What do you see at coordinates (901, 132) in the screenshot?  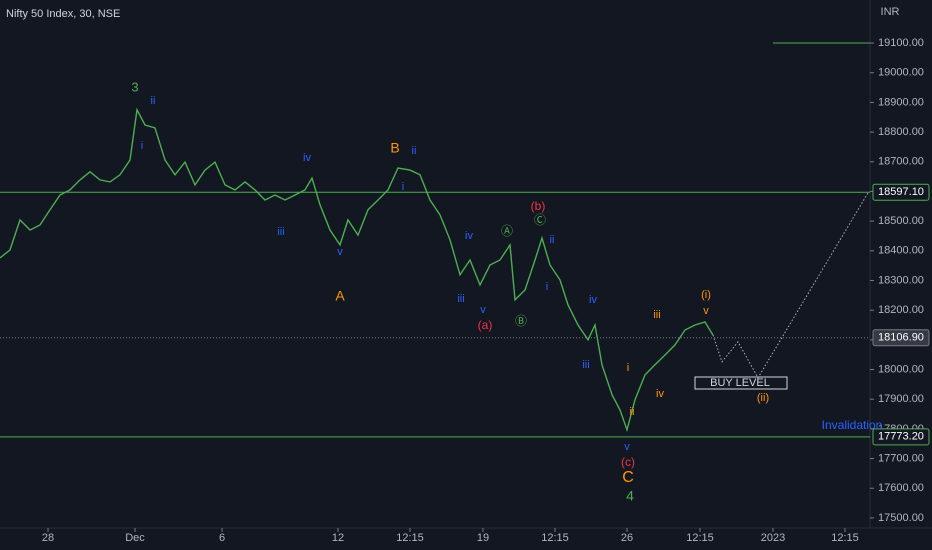 I see `y-tick-label: 18800.00` at bounding box center [901, 132].